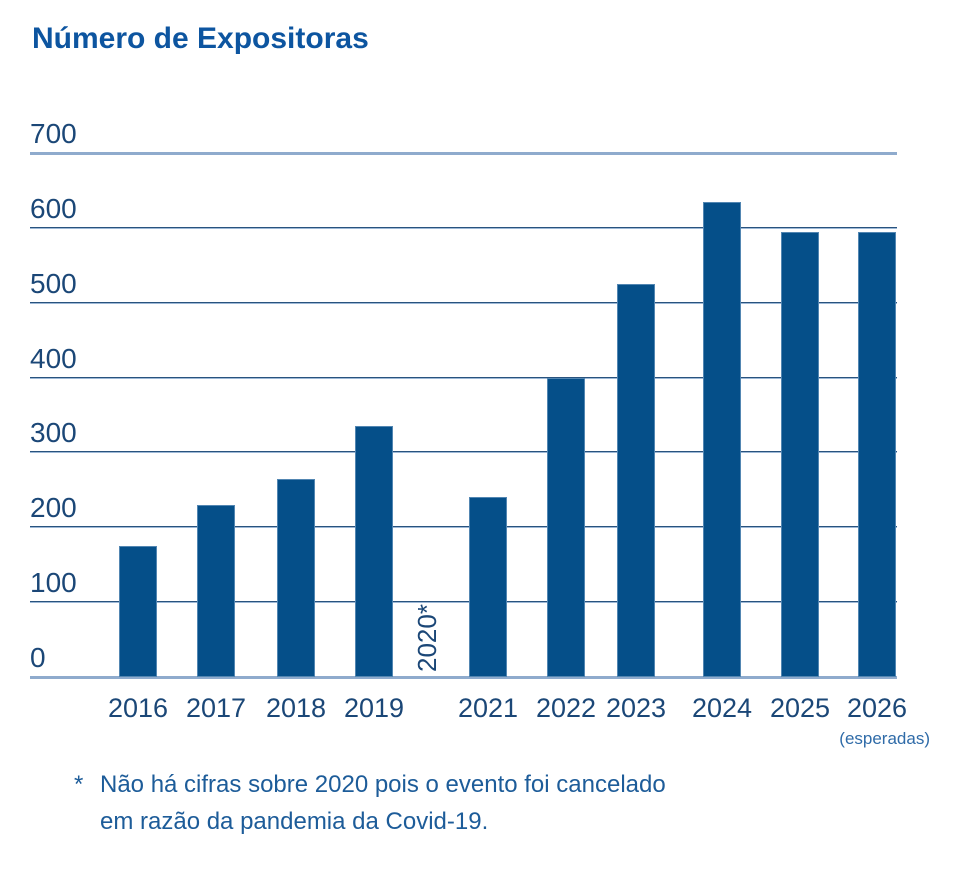 The height and width of the screenshot is (872, 962). I want to click on bar-2025, so click(800, 454).